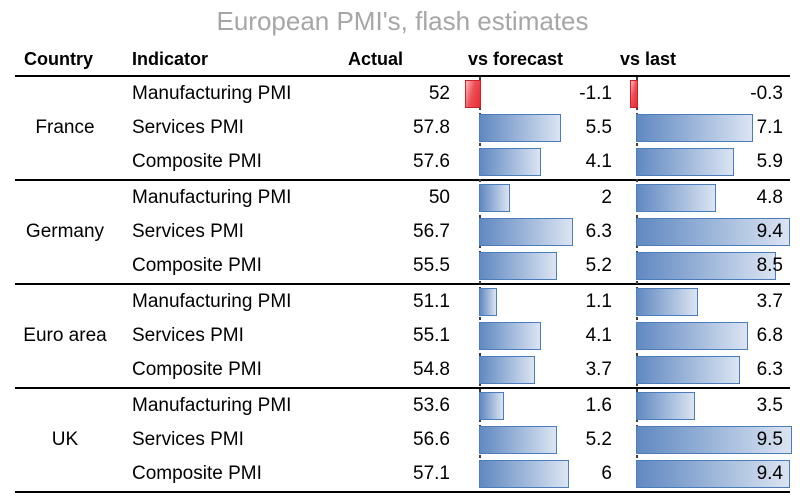  Describe the element at coordinates (704, 94) in the screenshot. I see `last-bar-cell: -0.3` at that location.